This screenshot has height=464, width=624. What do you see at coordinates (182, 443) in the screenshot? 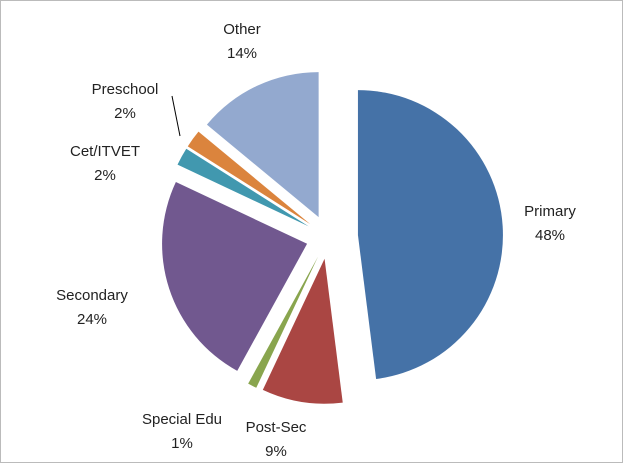
I see `slice-value-label: 1%` at bounding box center [182, 443].